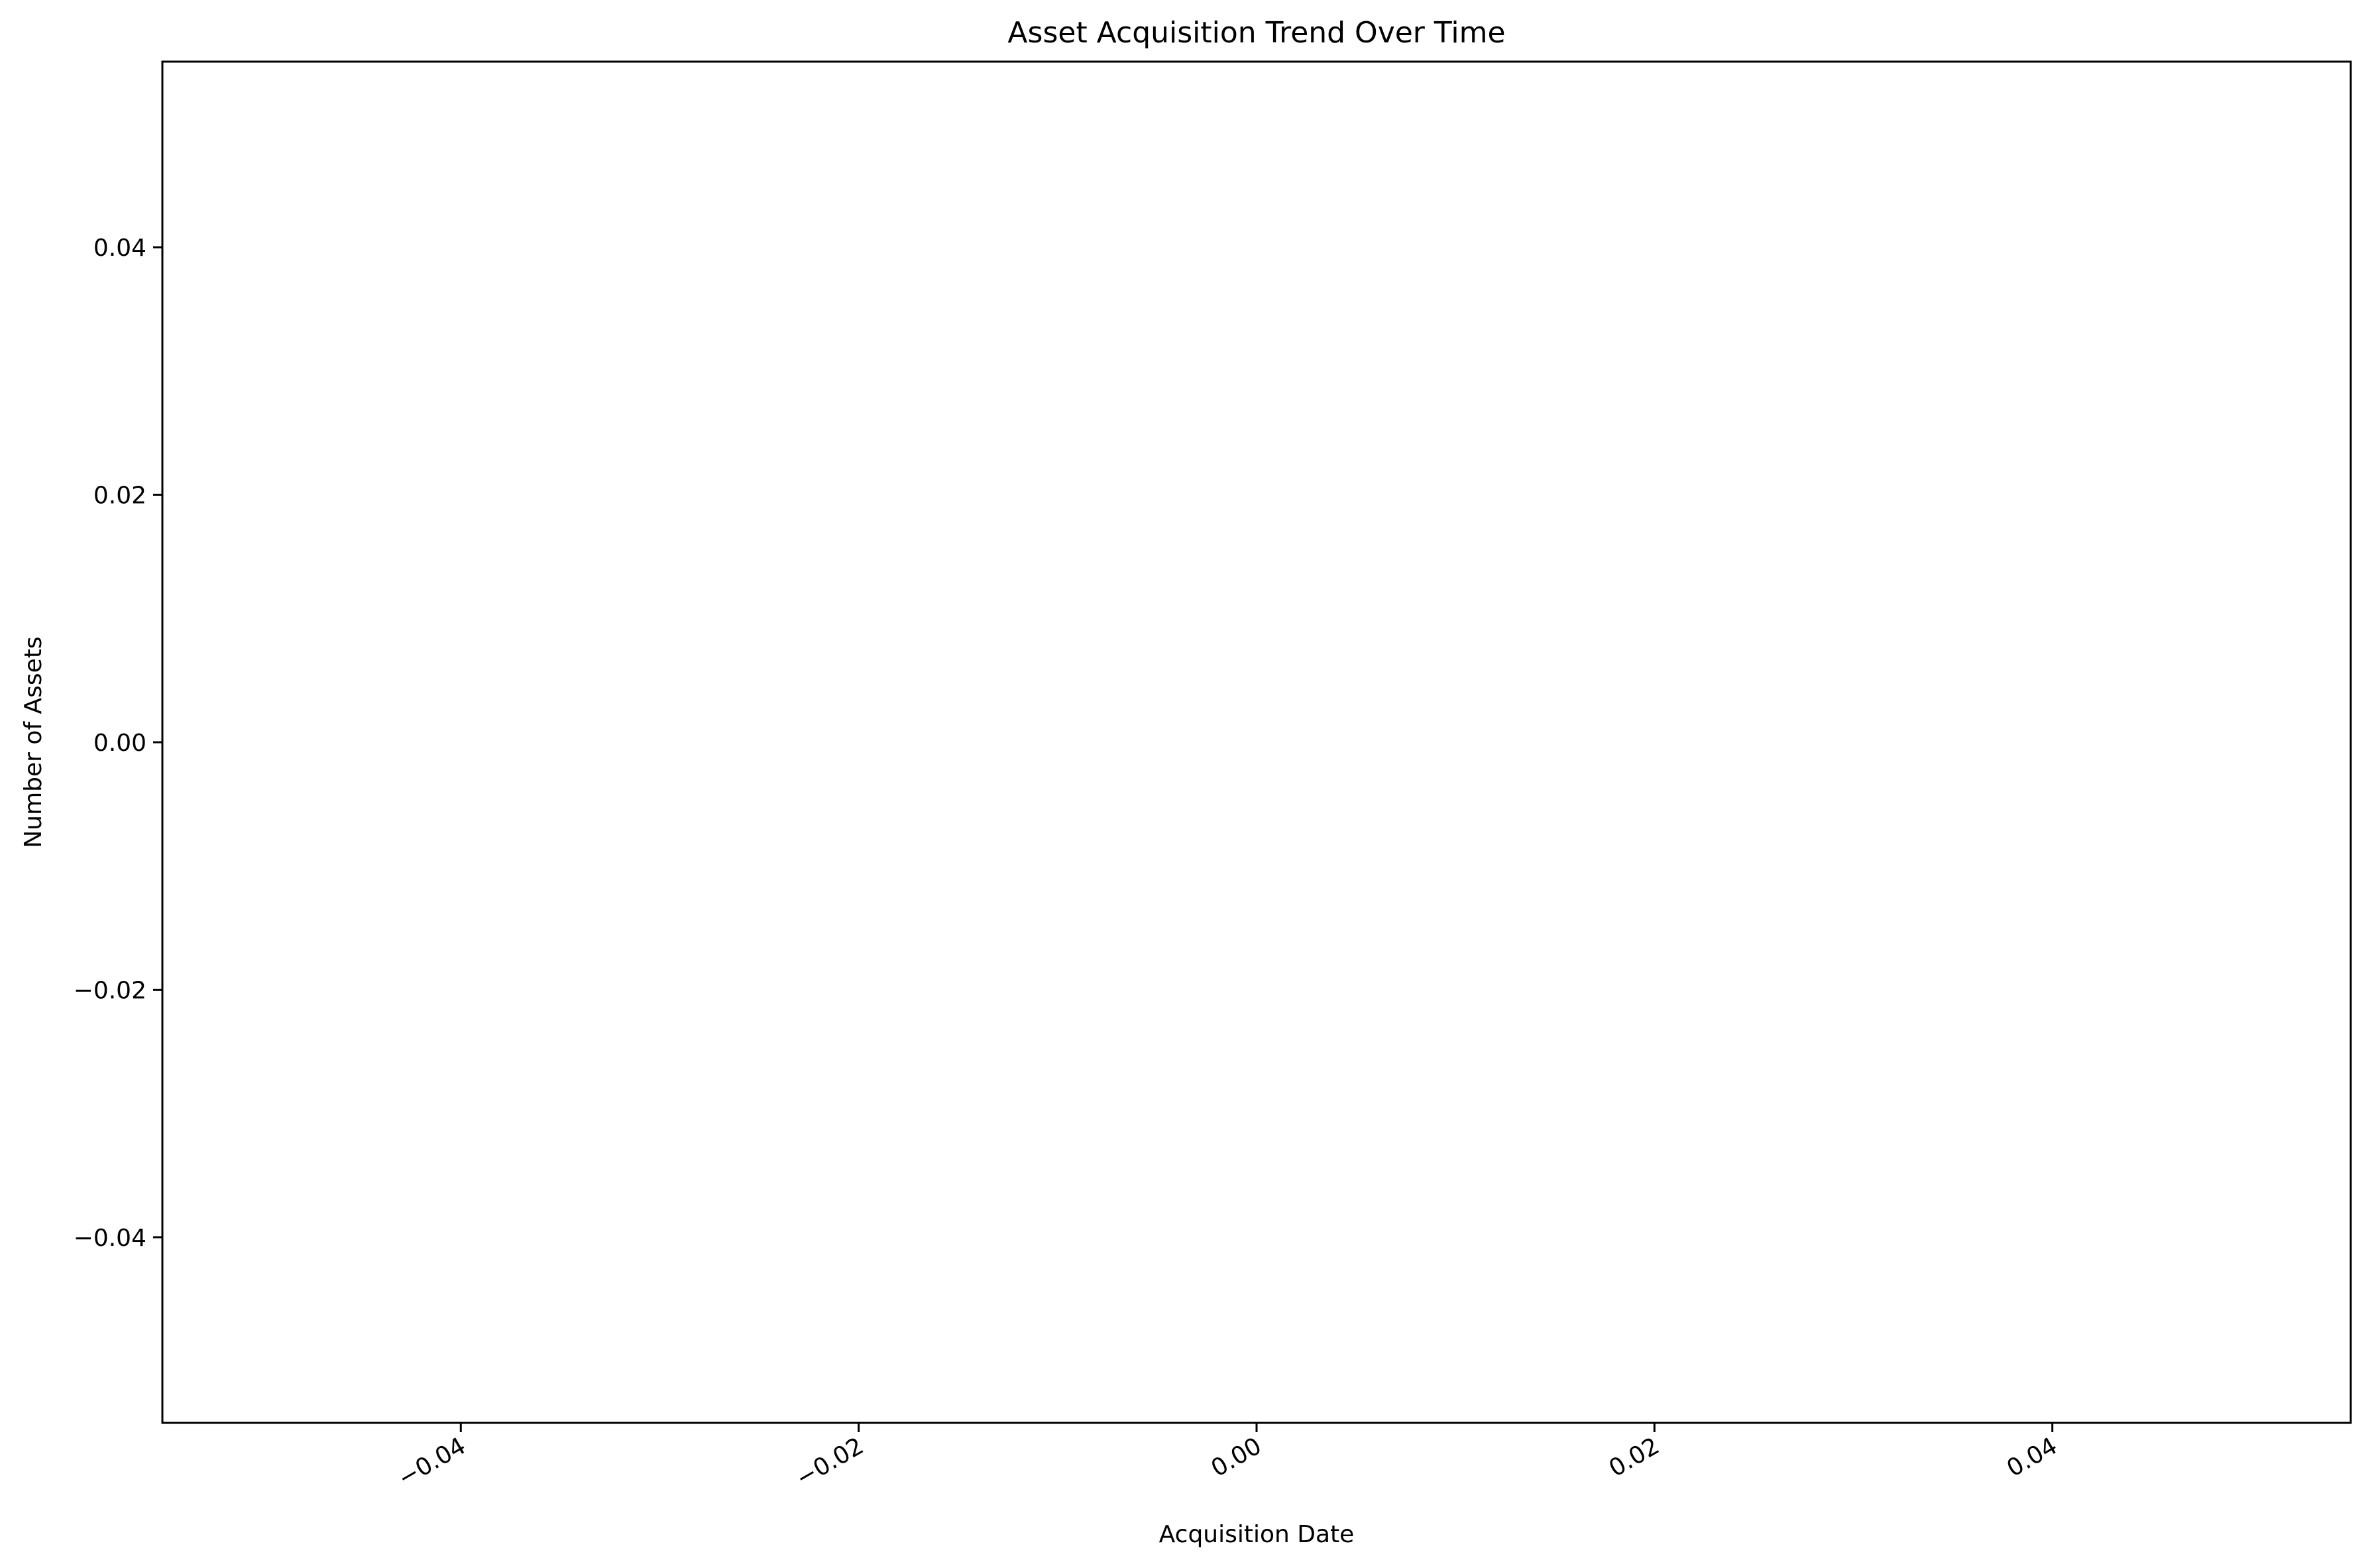 Image resolution: width=2366 pixels, height=1568 pixels. I want to click on y-axis-ticks: −0.04 −0.02 0.00 0.02 0.04, so click(118, 744).